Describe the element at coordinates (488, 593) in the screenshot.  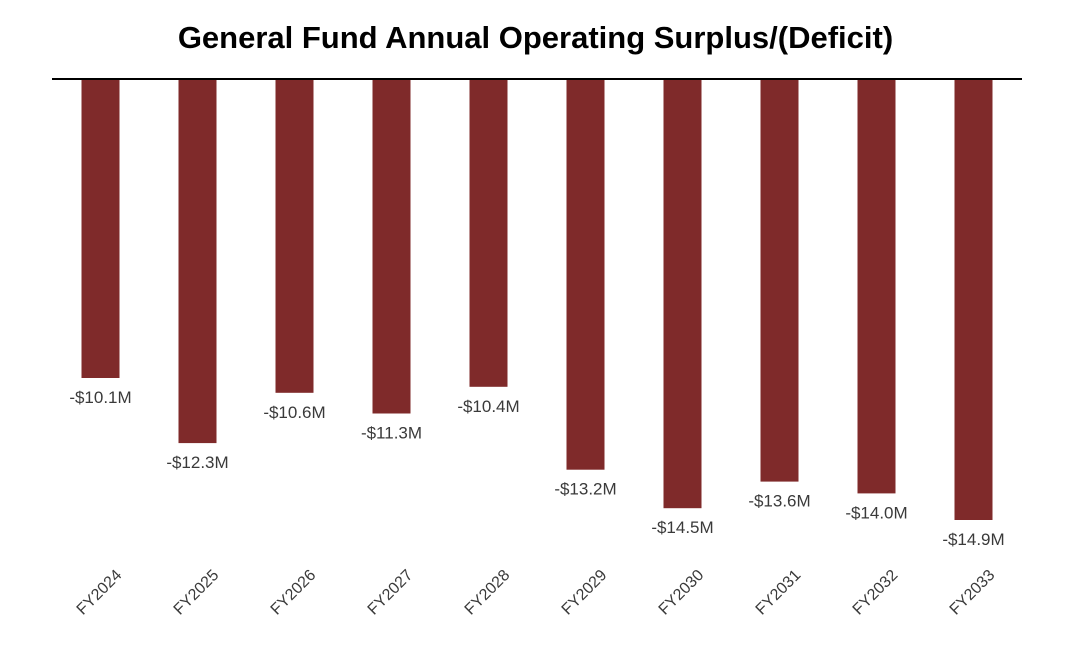
I see `x-tick-label-fy2028: FY2028` at that location.